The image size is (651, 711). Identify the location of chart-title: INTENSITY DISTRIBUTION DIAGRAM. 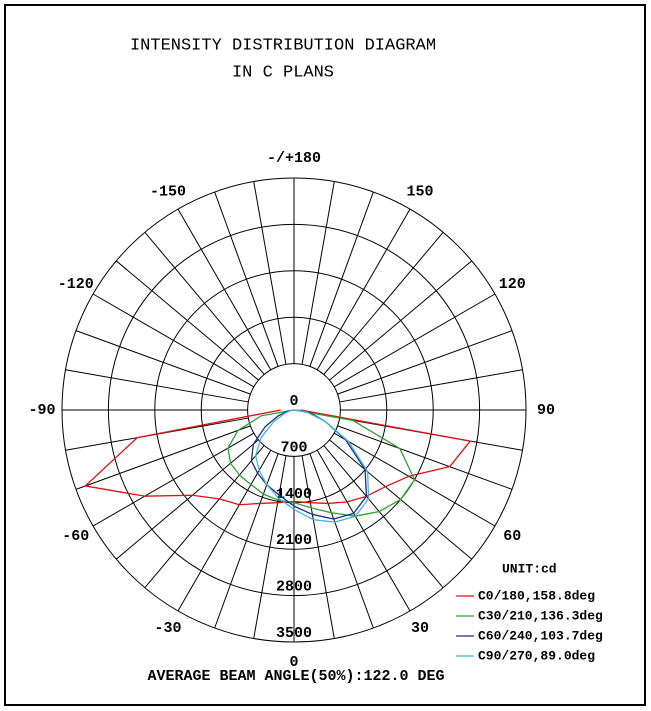
(283, 45).